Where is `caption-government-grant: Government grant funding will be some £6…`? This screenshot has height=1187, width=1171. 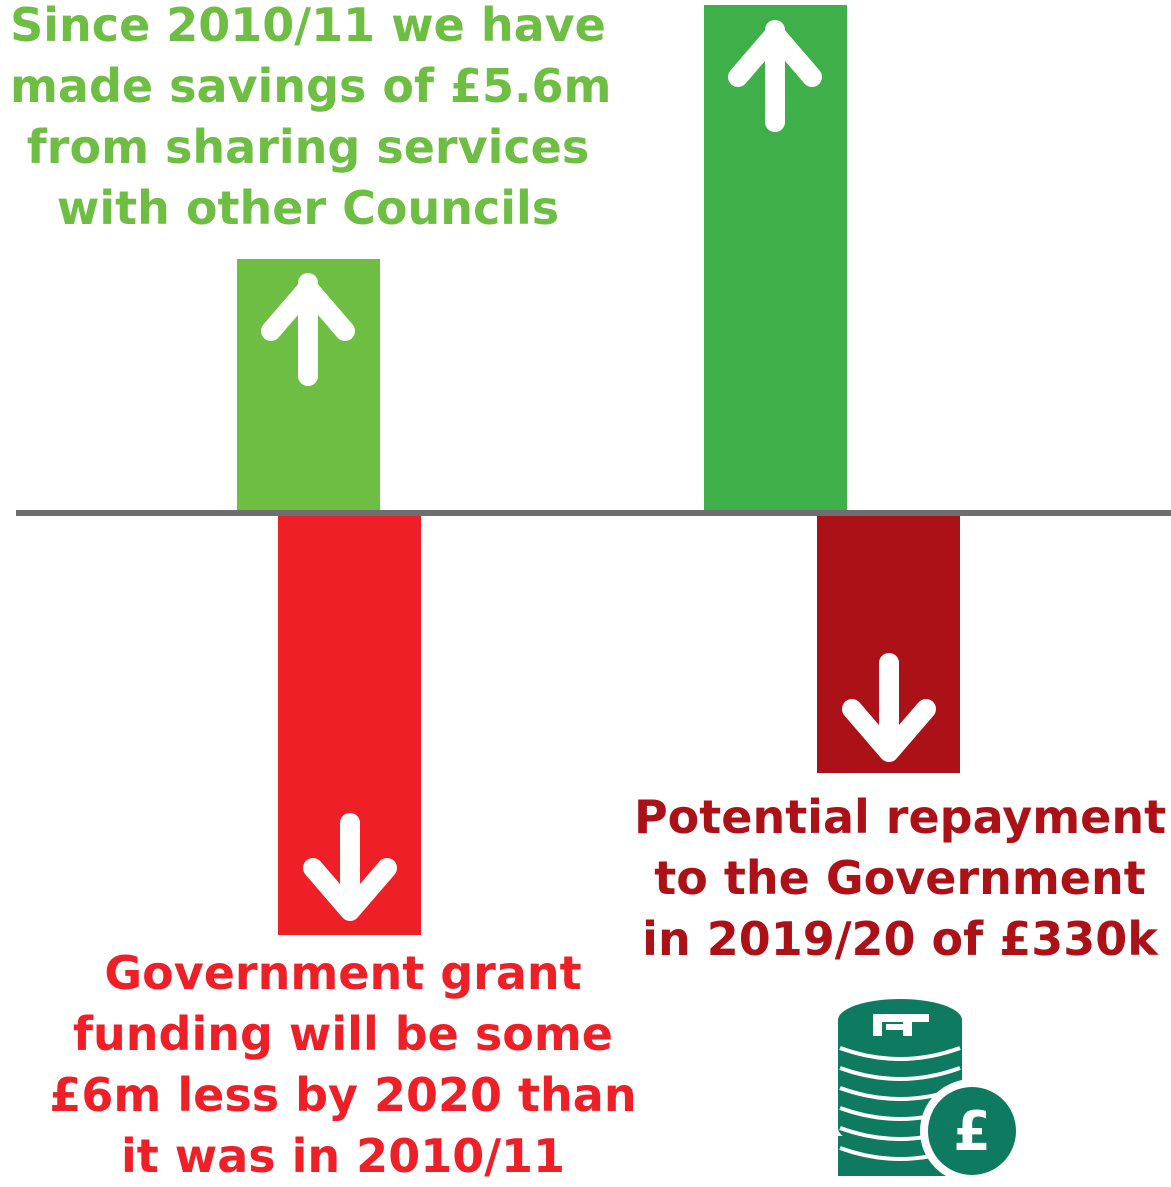 caption-government-grant: Government grant funding will be some £6… is located at coordinates (343, 1065).